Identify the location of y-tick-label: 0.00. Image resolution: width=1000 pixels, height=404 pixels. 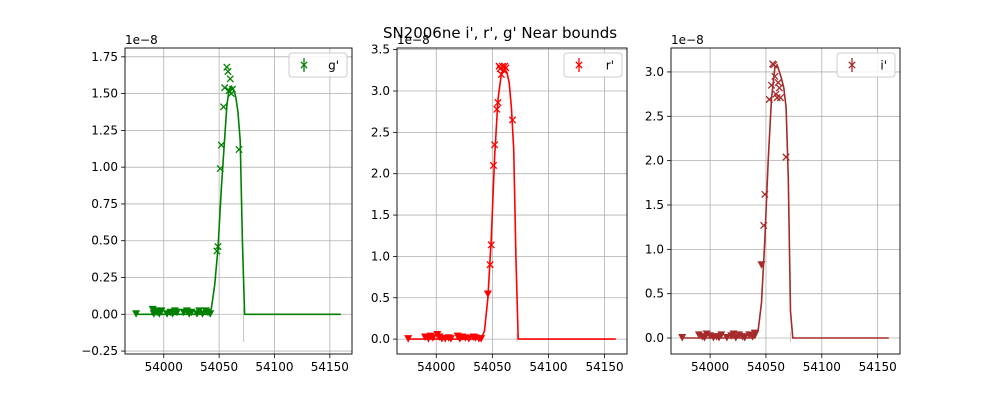
(104, 314).